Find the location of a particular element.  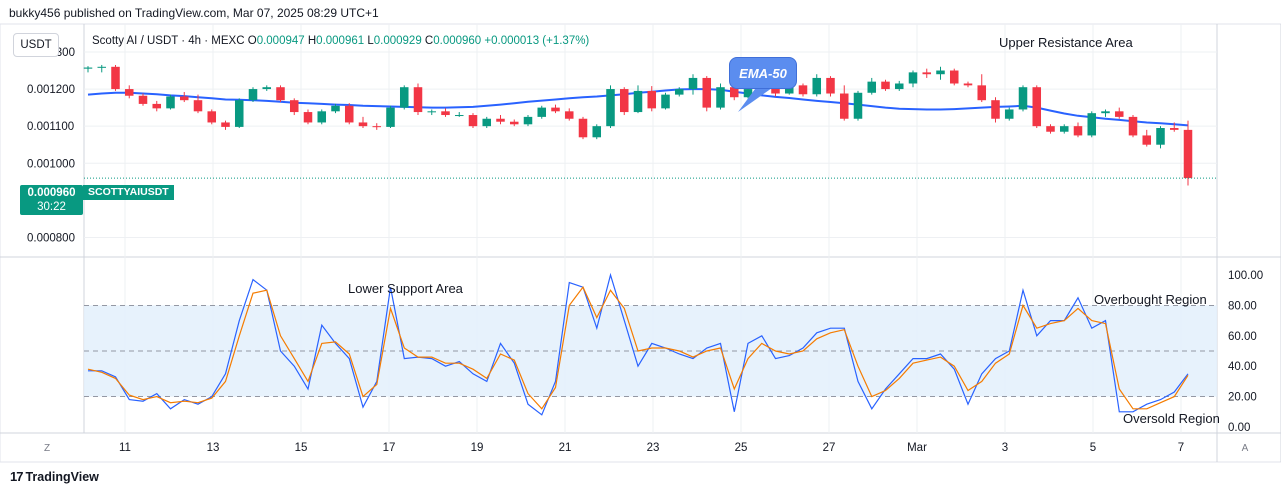

low-label: L is located at coordinates (370, 41).